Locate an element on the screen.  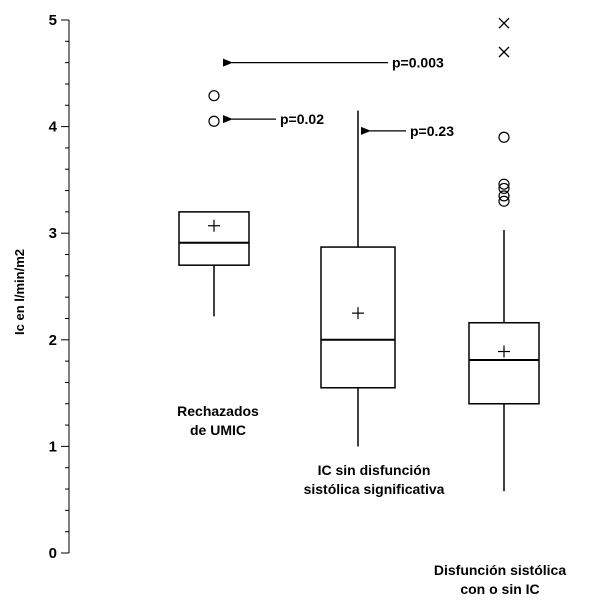
y-tick-label: 4 is located at coordinates (53, 127).